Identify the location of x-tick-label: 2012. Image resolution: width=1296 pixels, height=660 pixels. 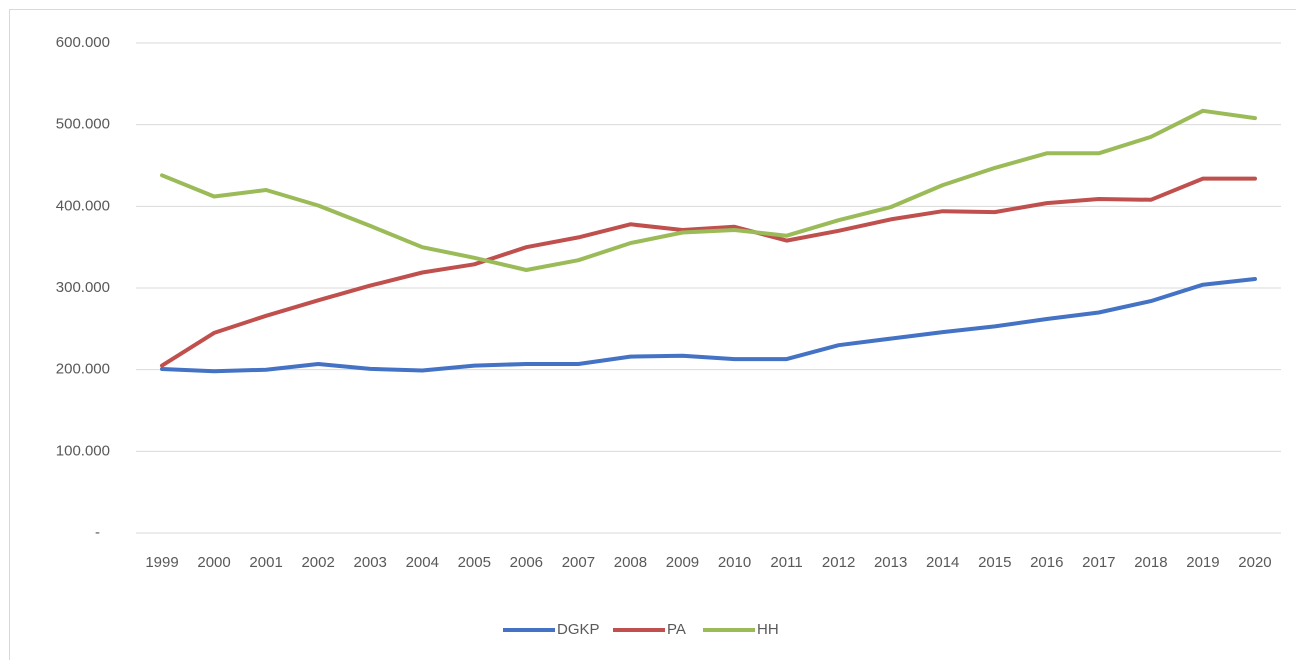
(838, 562).